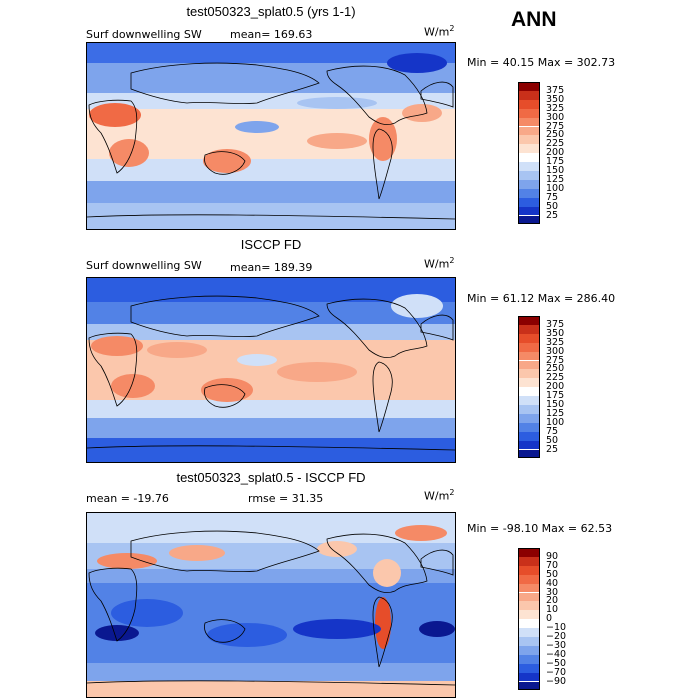  What do you see at coordinates (439, 263) in the screenshot?
I see `panel-2-units: W/m2` at bounding box center [439, 263].